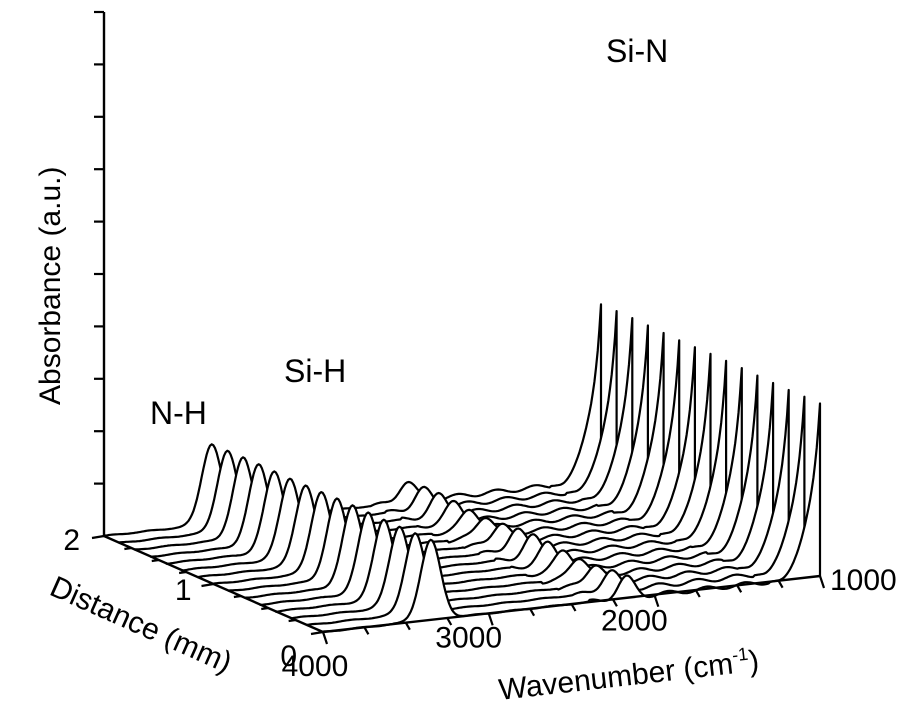 This screenshot has width=914, height=706. What do you see at coordinates (468, 637) in the screenshot?
I see `x-tick-label: 3000` at bounding box center [468, 637].